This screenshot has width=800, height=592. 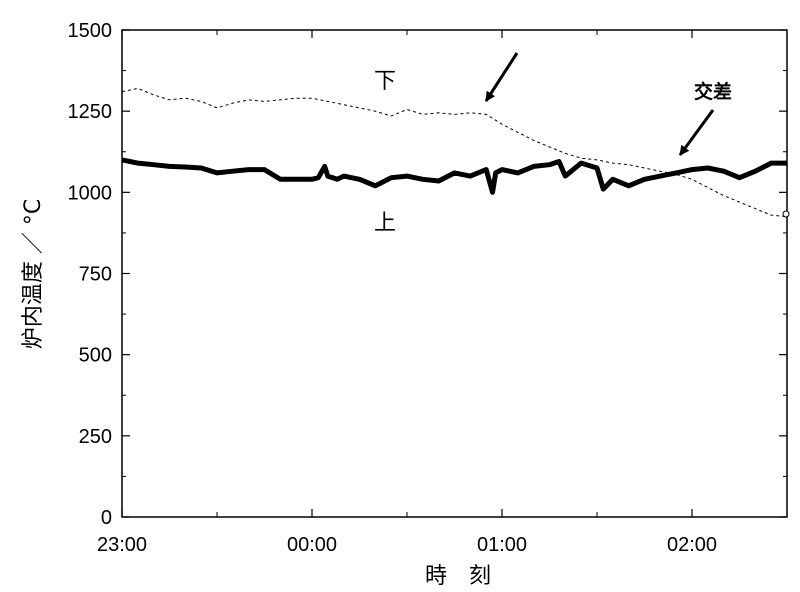 I want to click on y-axis-tick-labels: 0 250 500 750 1000 1250 1500, so click(x=90, y=274).